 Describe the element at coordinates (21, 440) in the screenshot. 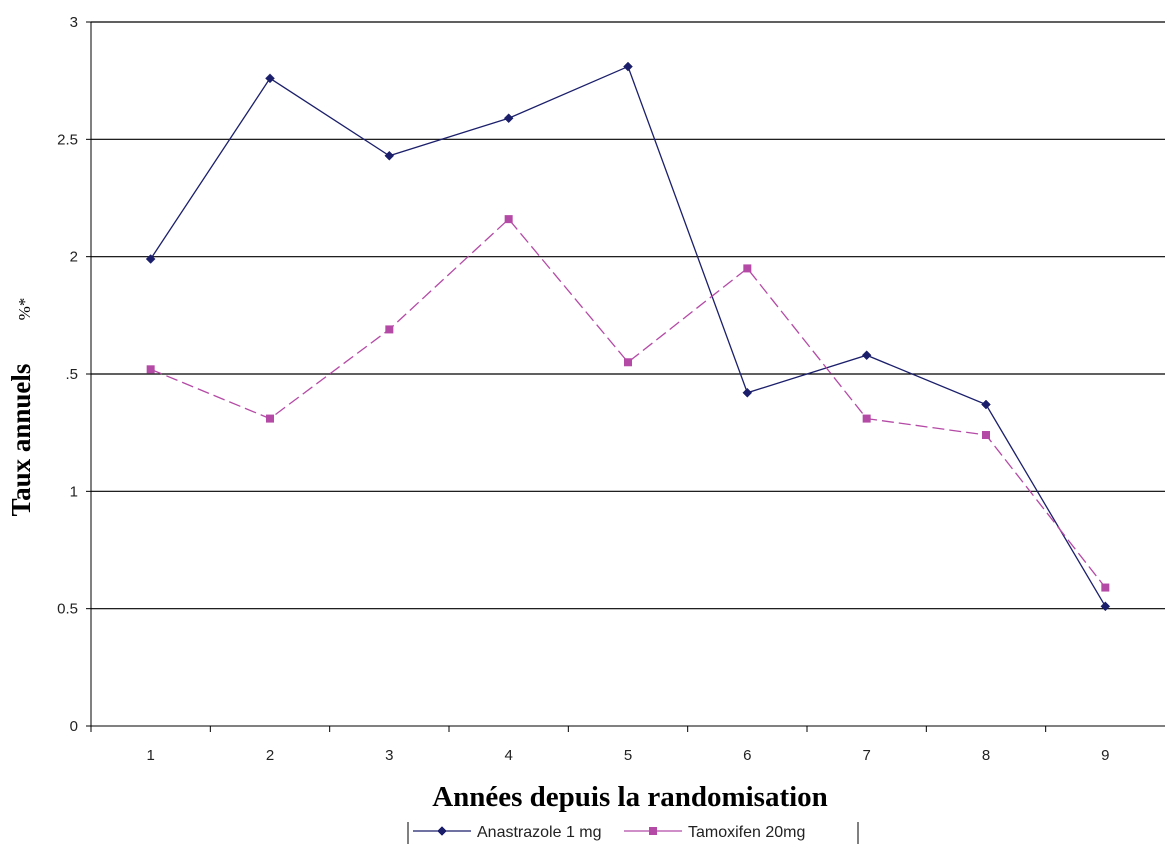

I see `y-axis-label: Taux annuels` at that location.